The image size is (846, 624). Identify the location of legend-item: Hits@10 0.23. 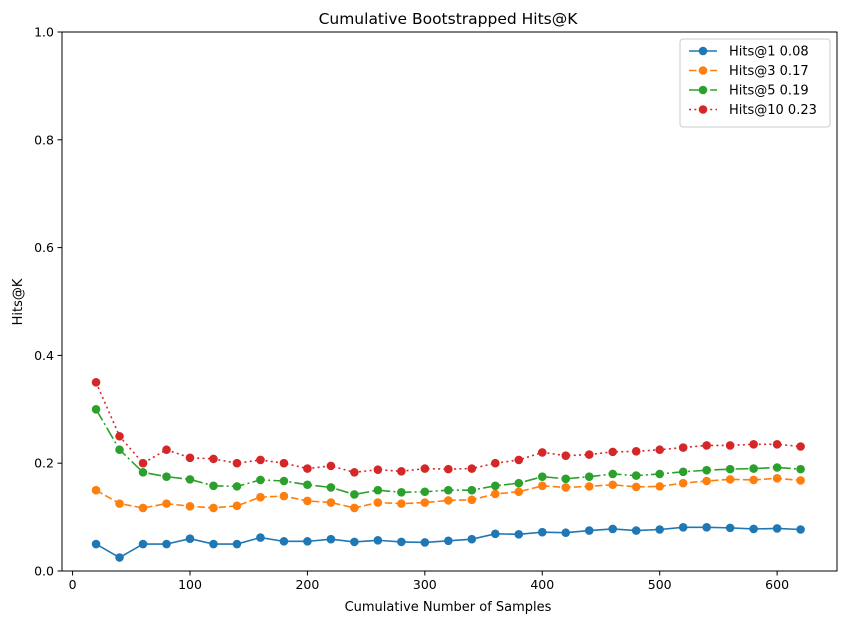
(753, 110).